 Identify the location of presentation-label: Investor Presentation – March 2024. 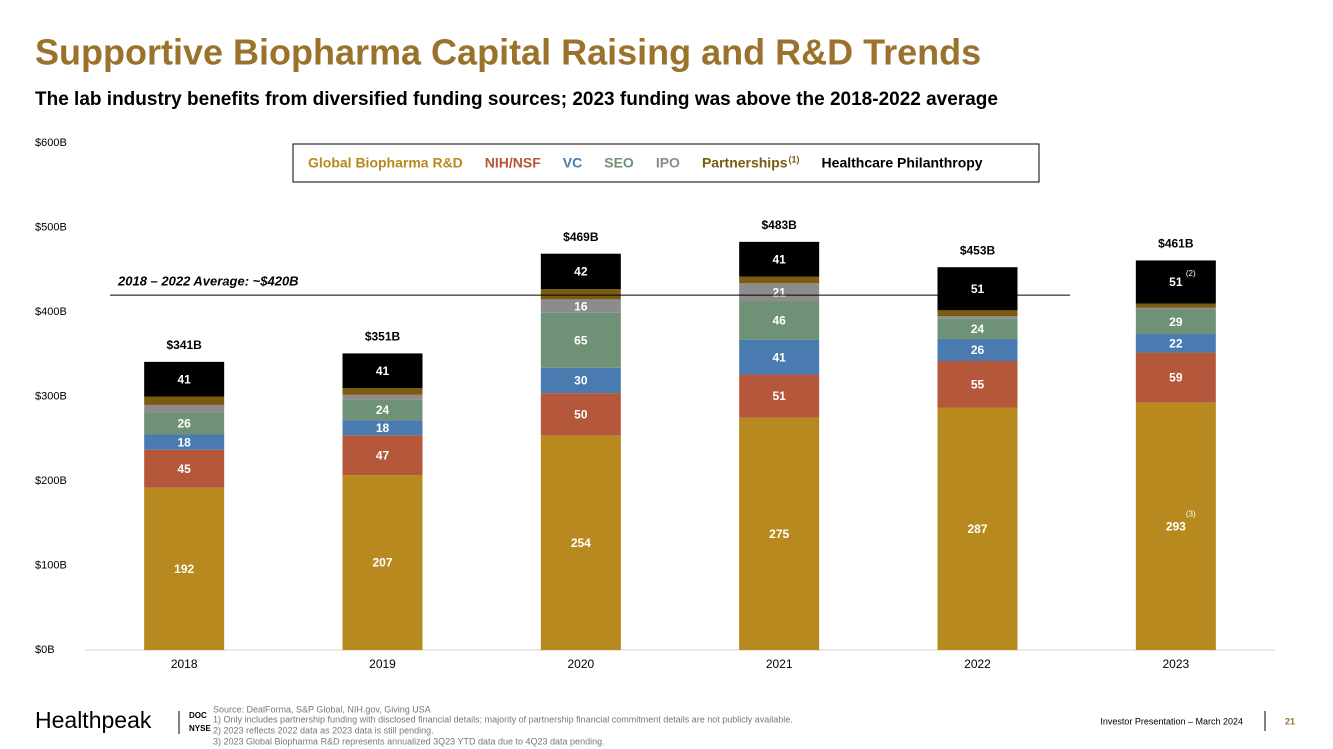
(1171, 721).